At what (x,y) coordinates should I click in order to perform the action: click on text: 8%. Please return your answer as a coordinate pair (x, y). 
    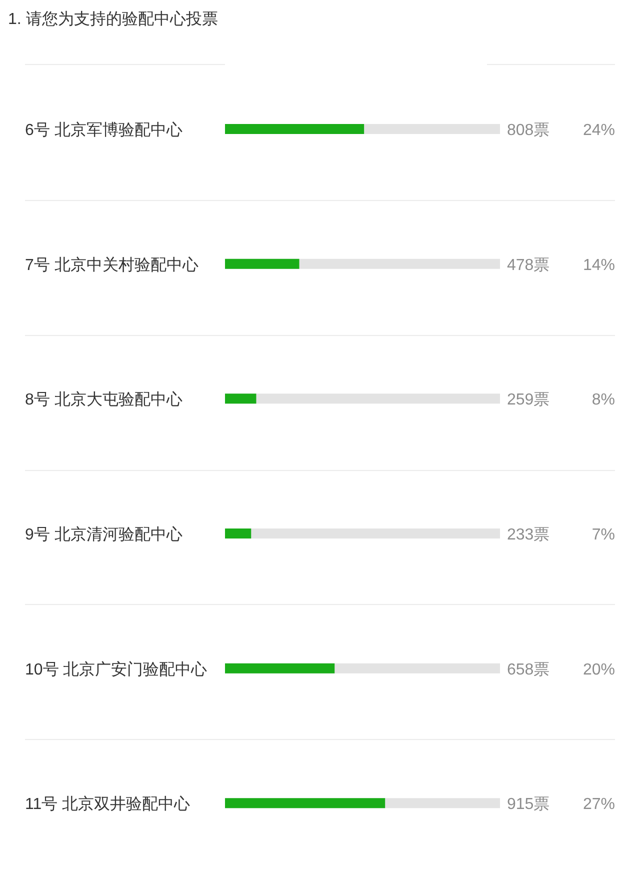
    Looking at the image, I should click on (603, 400).